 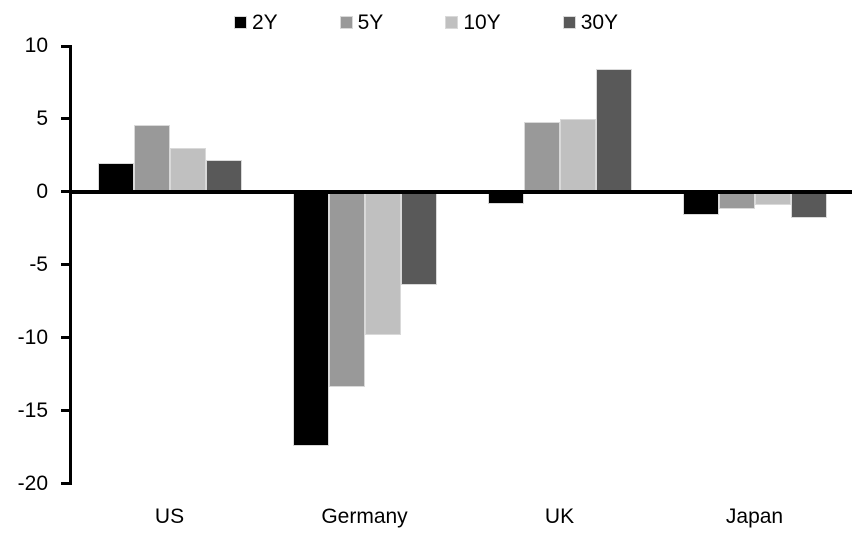 I want to click on bar-us-30y, so click(x=223, y=175).